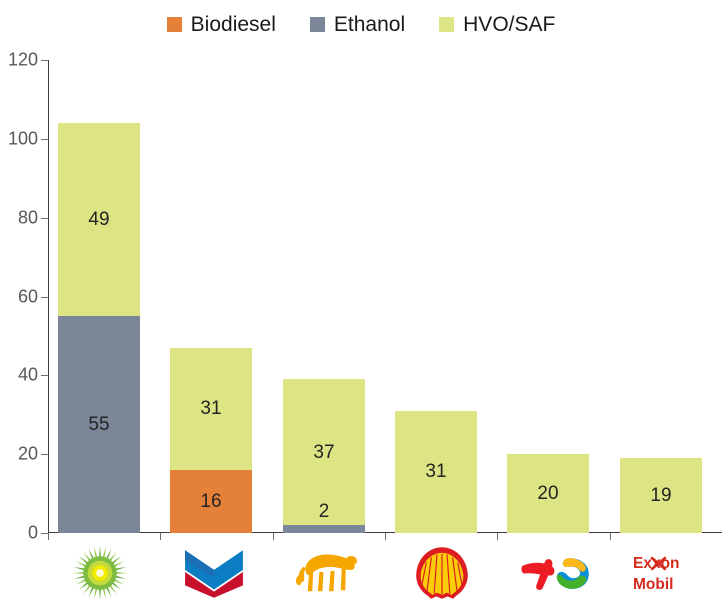 The height and width of the screenshot is (613, 722). I want to click on bar-group: 37 2, so click(324, 456).